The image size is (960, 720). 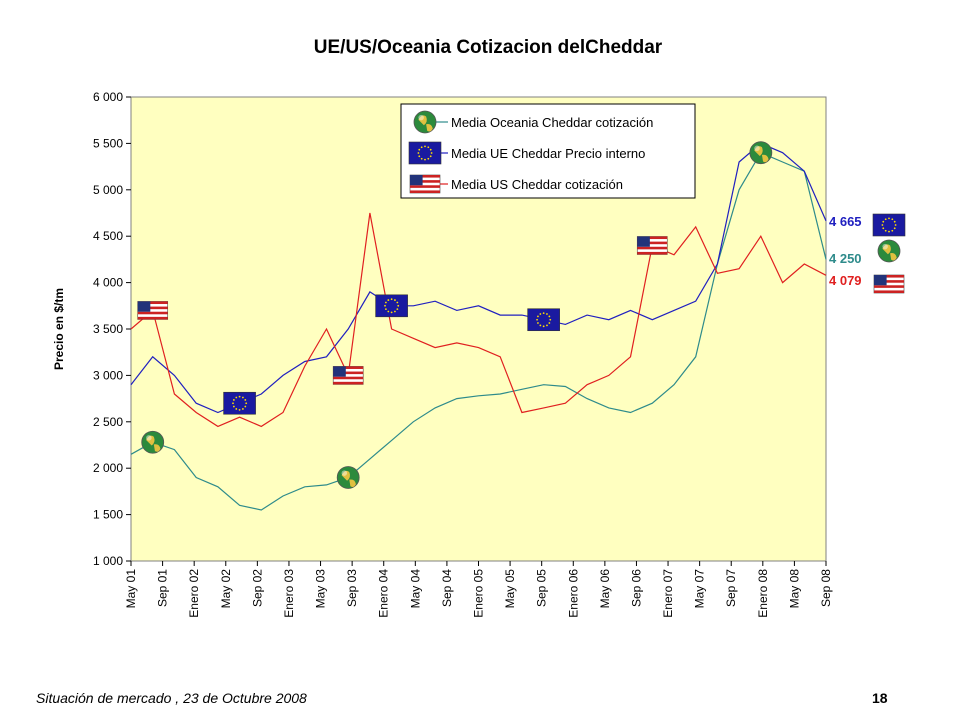 What do you see at coordinates (131, 589) in the screenshot?
I see `x-tick-label: May 01` at bounding box center [131, 589].